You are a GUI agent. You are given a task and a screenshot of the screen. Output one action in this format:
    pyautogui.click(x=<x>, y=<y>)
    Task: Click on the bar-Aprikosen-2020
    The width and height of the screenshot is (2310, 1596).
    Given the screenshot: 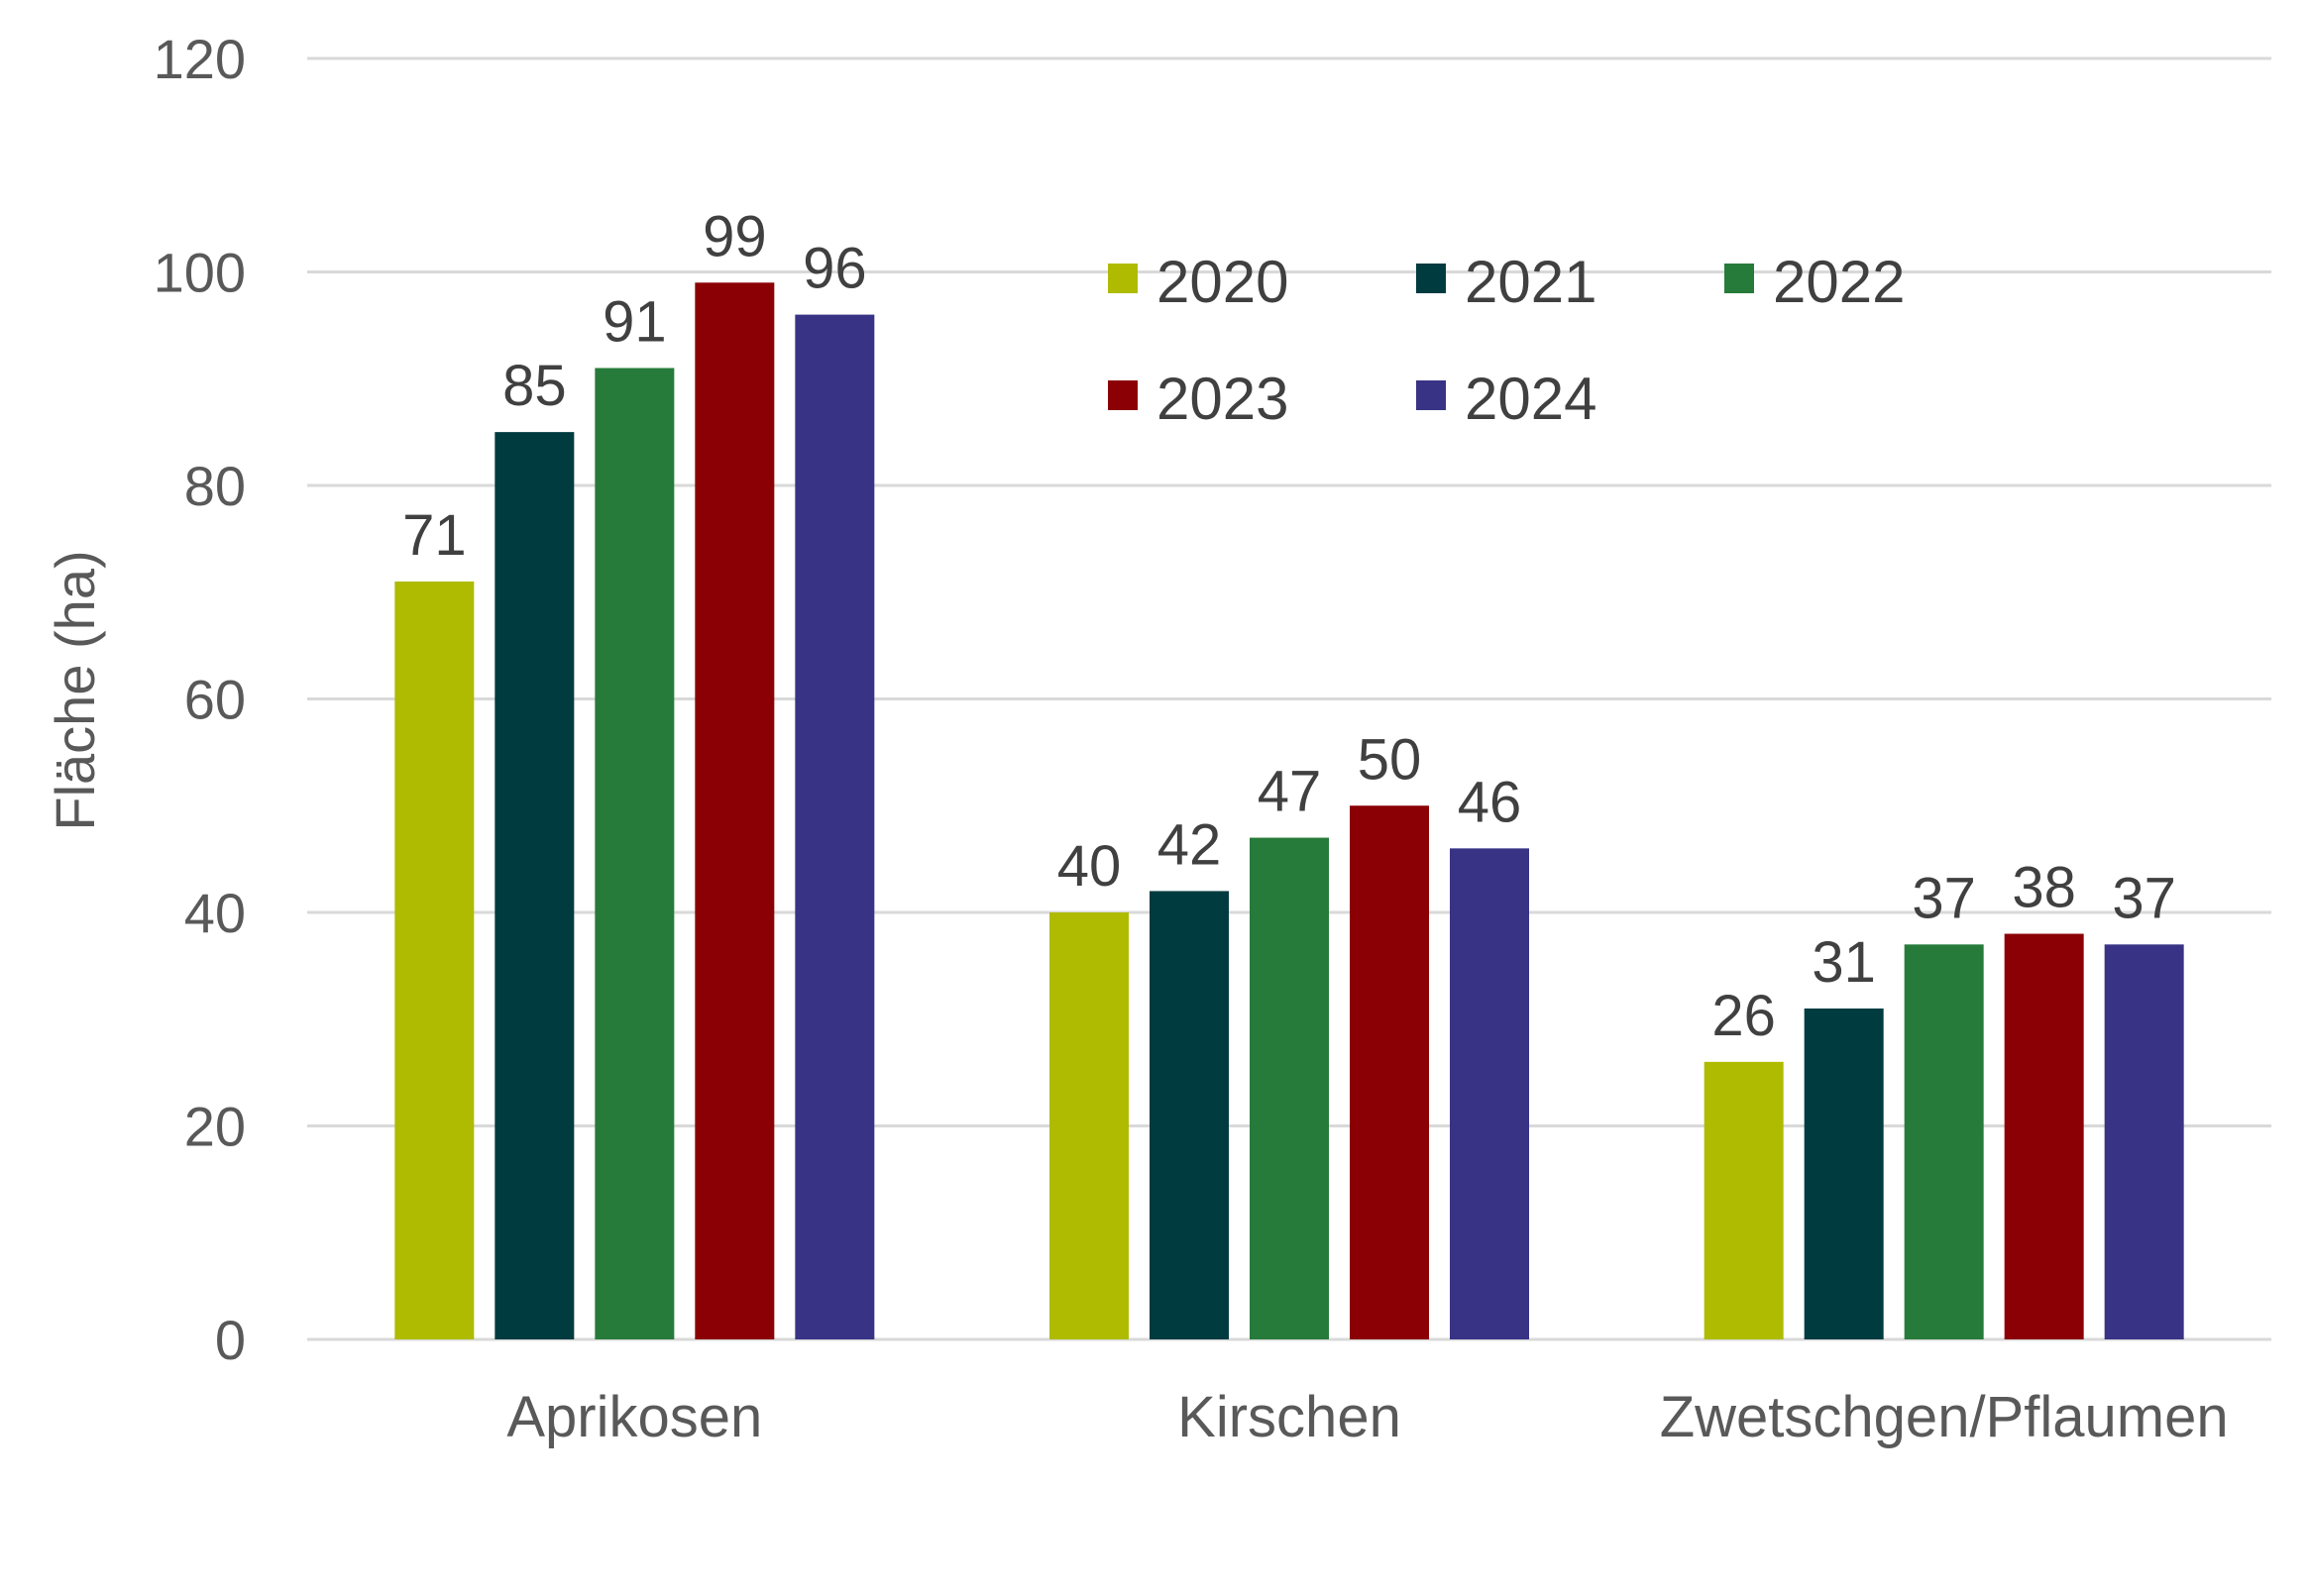 What is the action you would take?
    pyautogui.click(x=434, y=960)
    